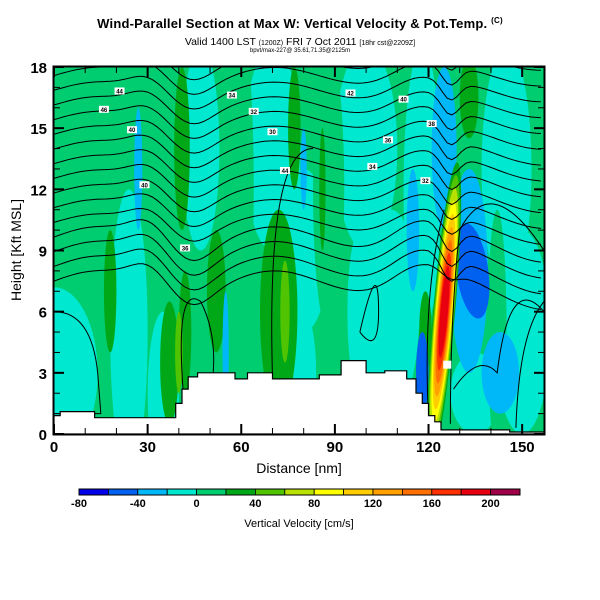  I want to click on contour-label-text: 42, so click(350, 95).